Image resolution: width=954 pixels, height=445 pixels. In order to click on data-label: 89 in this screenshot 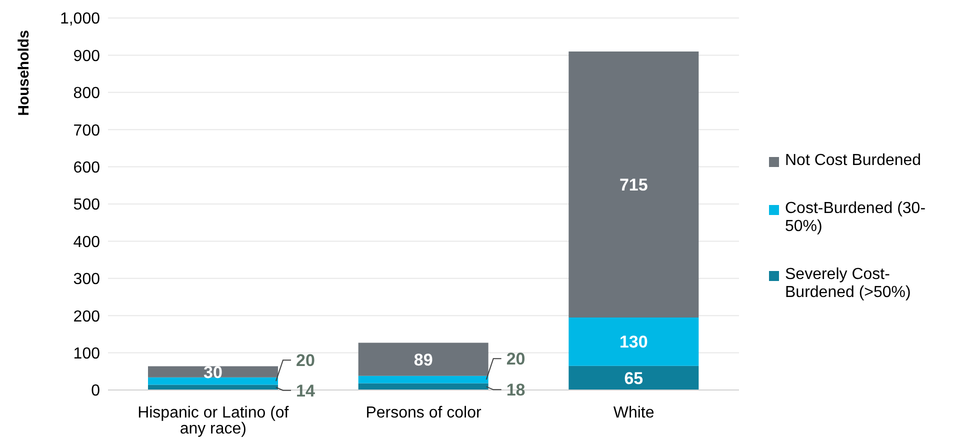, I will do `click(423, 360)`.